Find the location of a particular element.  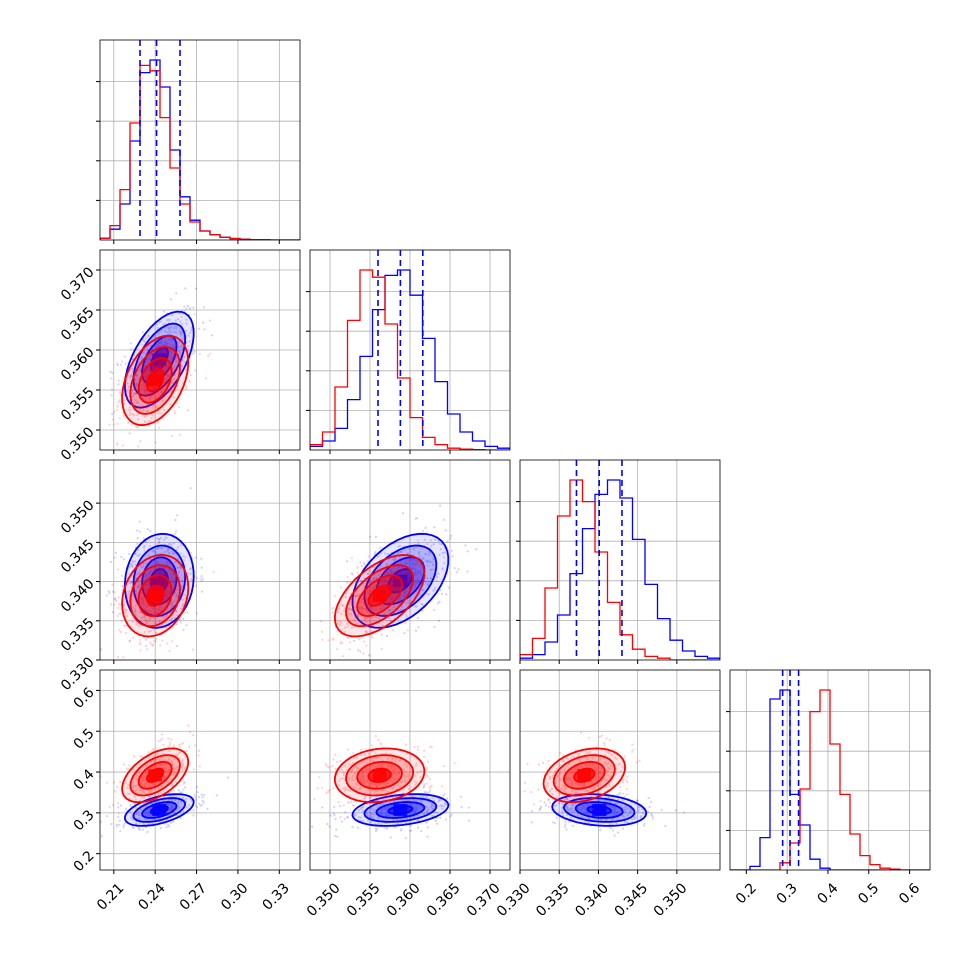

x-tick-label: 0.340 is located at coordinates (592, 900).